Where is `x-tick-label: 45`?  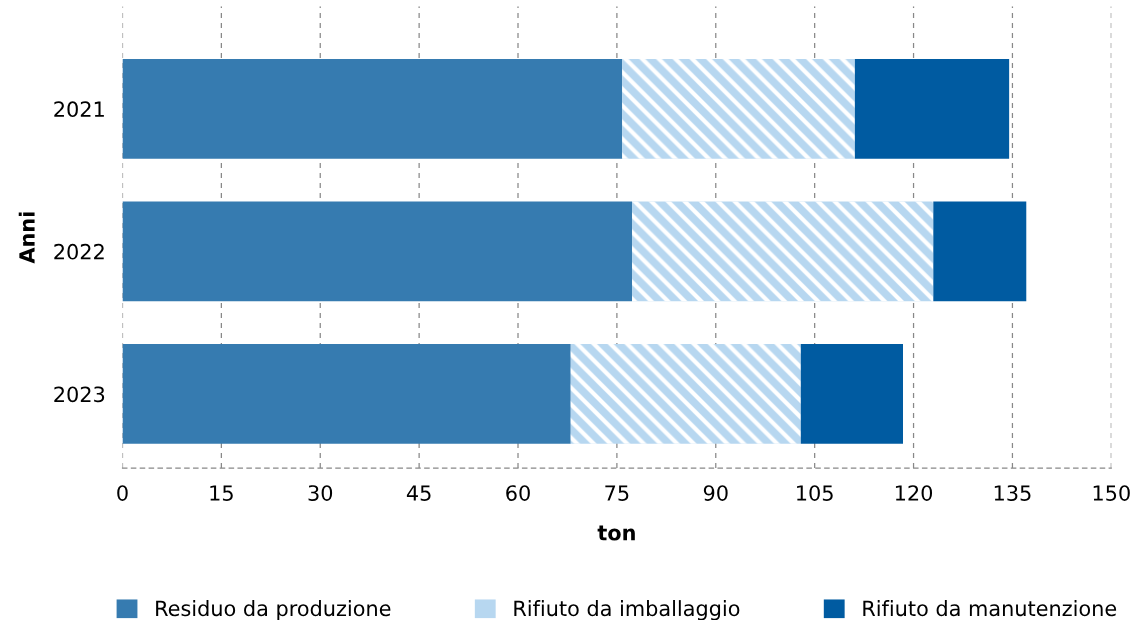 x-tick-label: 45 is located at coordinates (418, 493).